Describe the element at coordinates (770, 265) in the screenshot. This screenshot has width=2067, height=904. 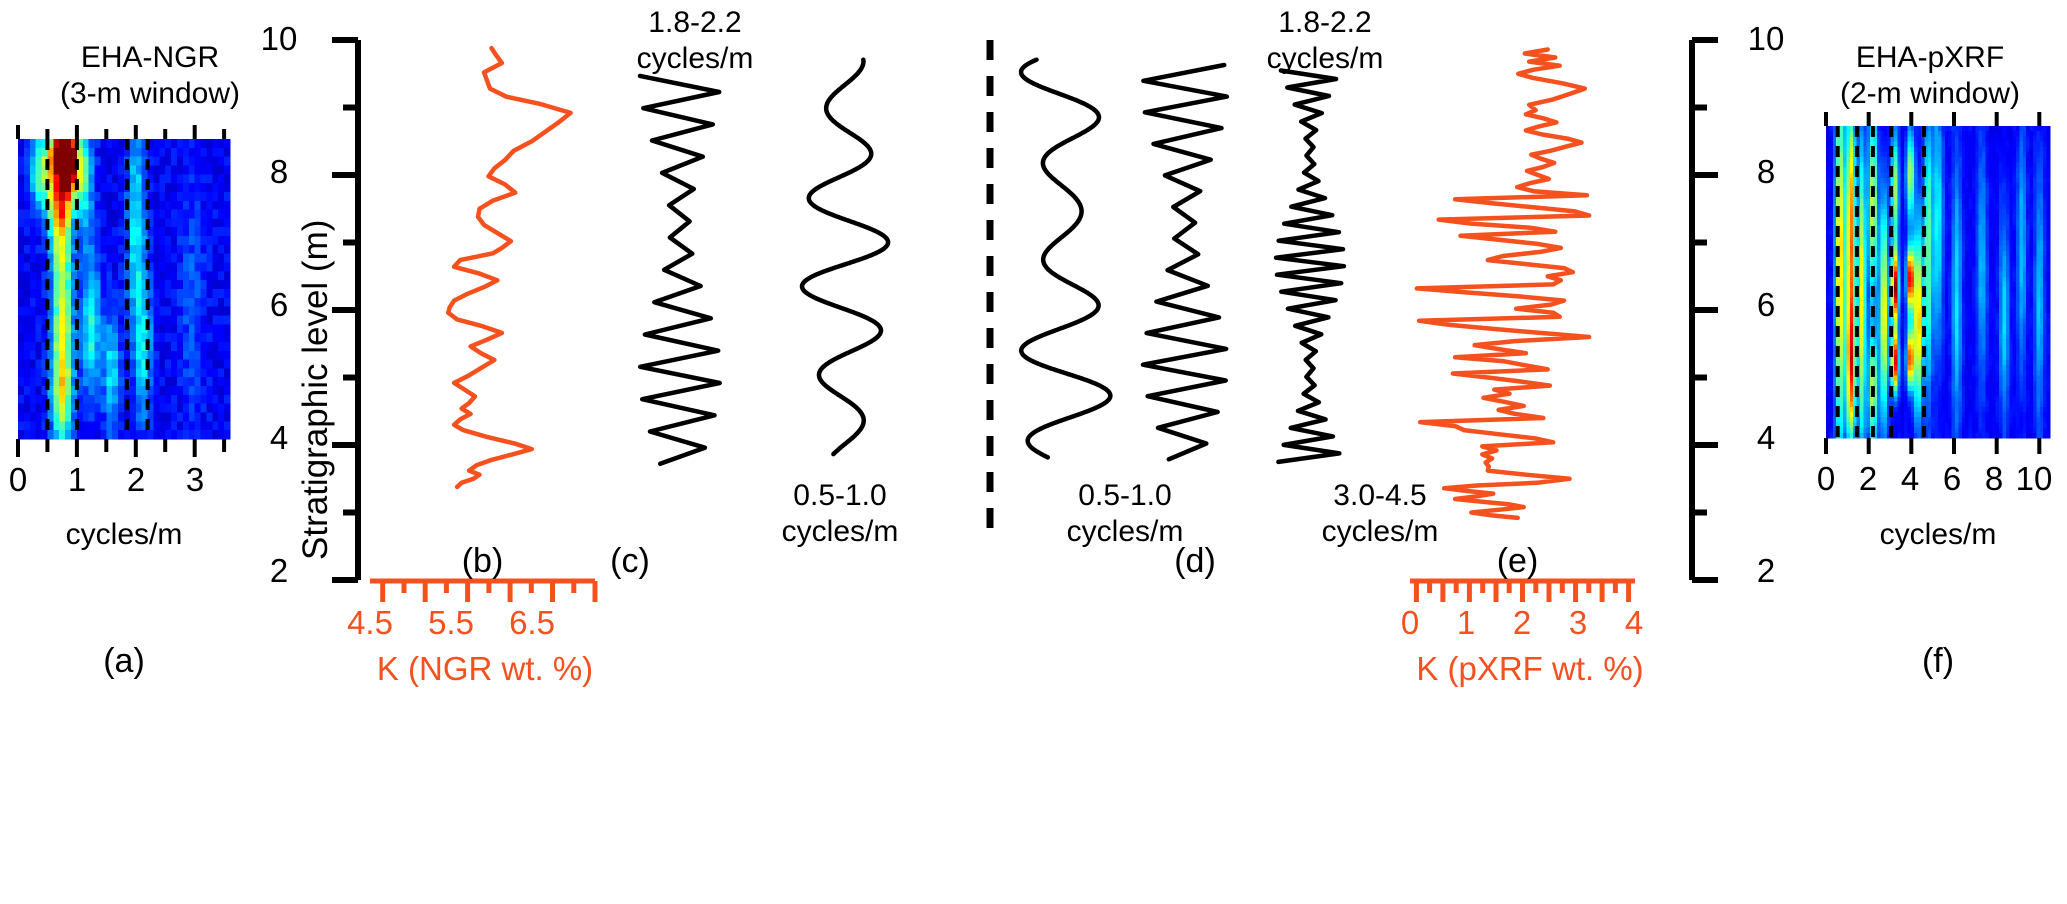
I see `panel-c-filtered-curves` at that location.